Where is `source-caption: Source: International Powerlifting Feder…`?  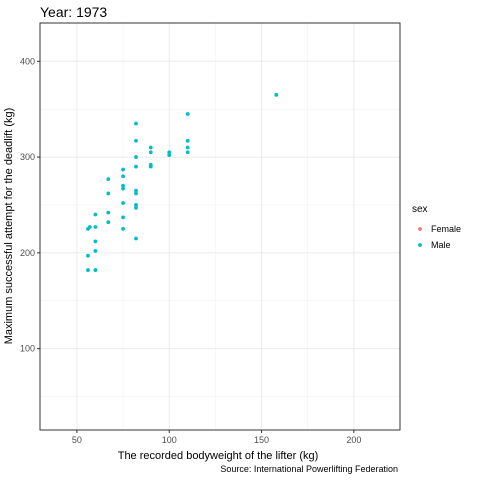 source-caption: Source: International Powerlifting Feder… is located at coordinates (309, 469).